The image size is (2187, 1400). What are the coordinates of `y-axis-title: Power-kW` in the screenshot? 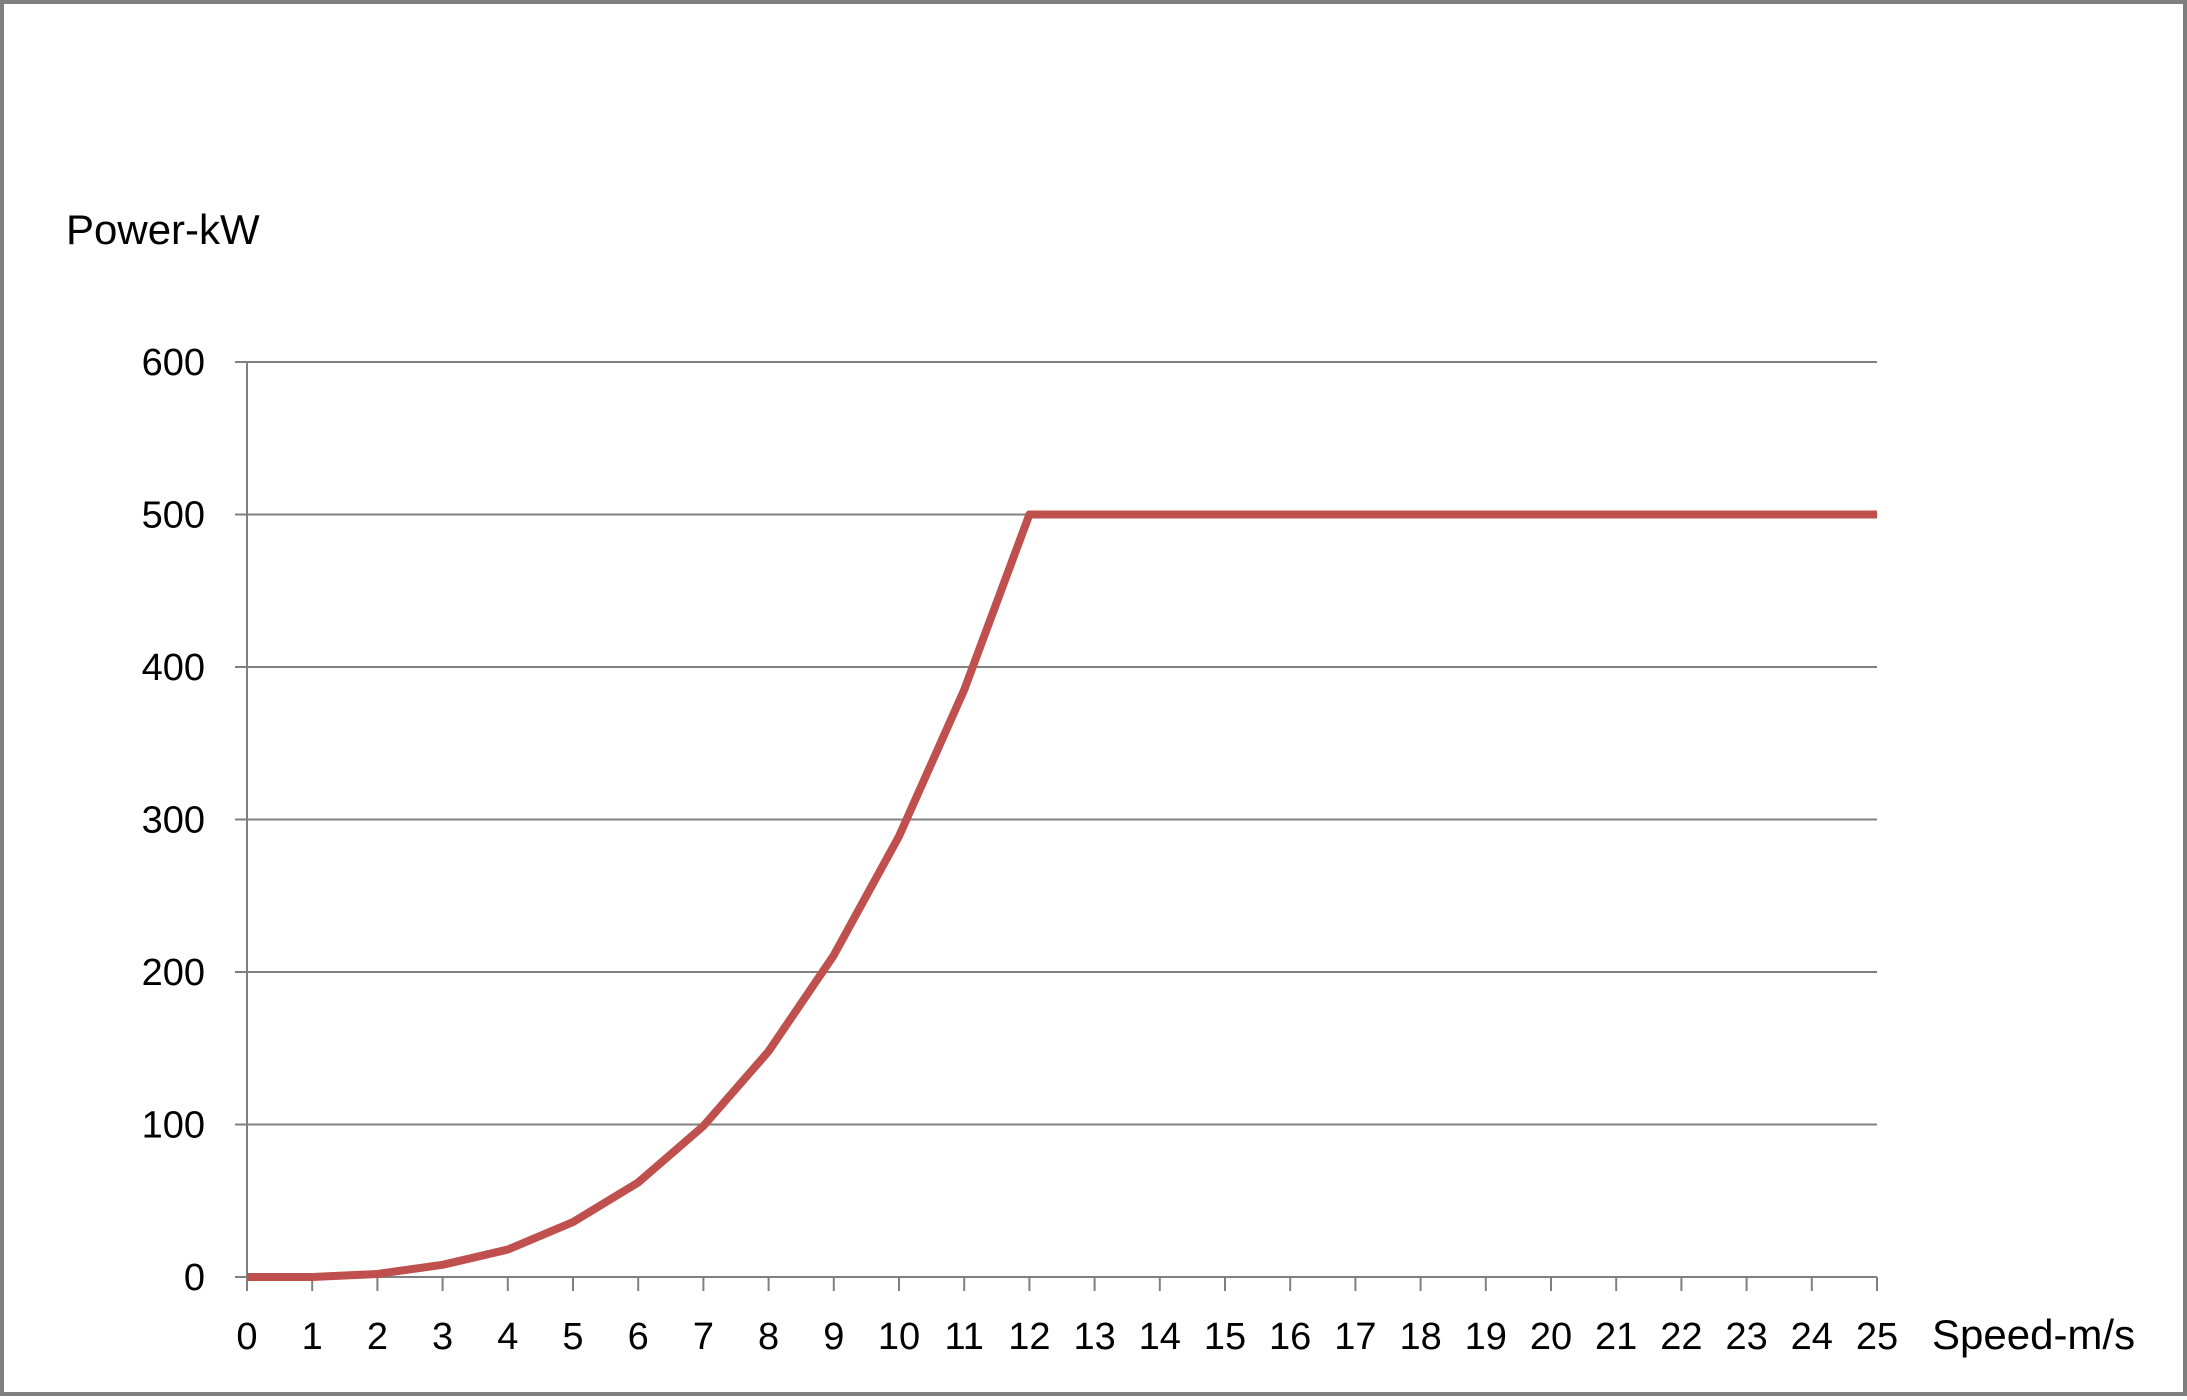 It's located at (163, 229).